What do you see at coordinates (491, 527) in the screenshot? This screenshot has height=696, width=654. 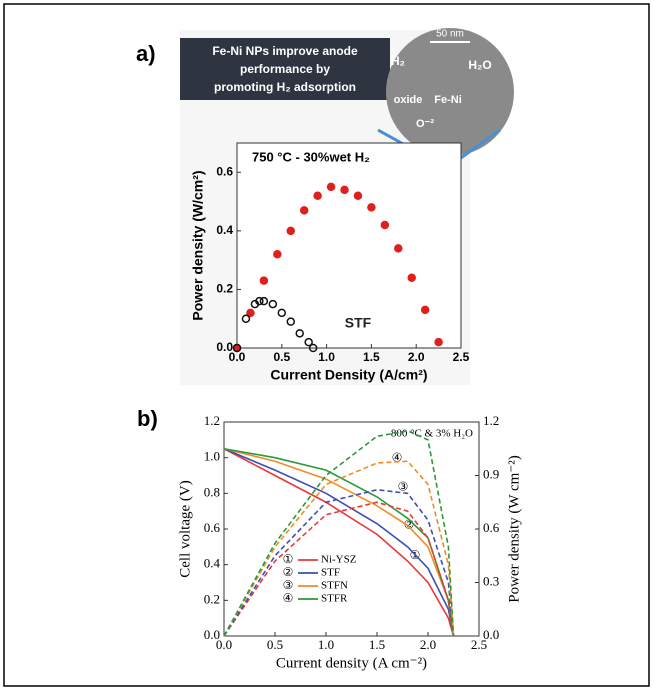 I see `y2-tick-label: 0.6` at bounding box center [491, 527].